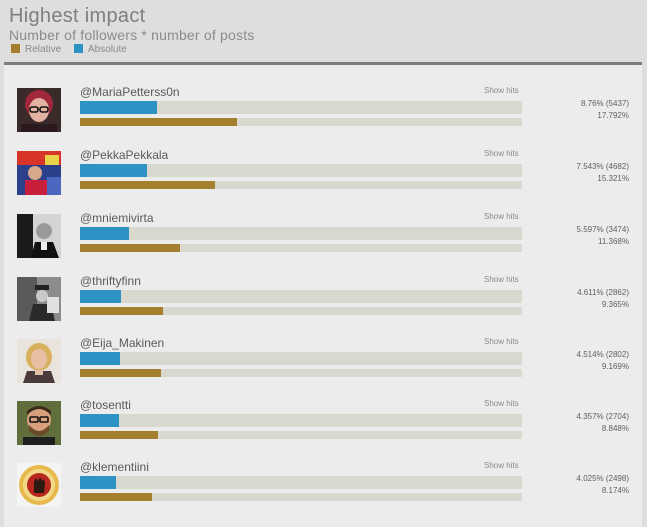  Describe the element at coordinates (602, 416) in the screenshot. I see `absolute-value: 4.357% (2704)` at that location.